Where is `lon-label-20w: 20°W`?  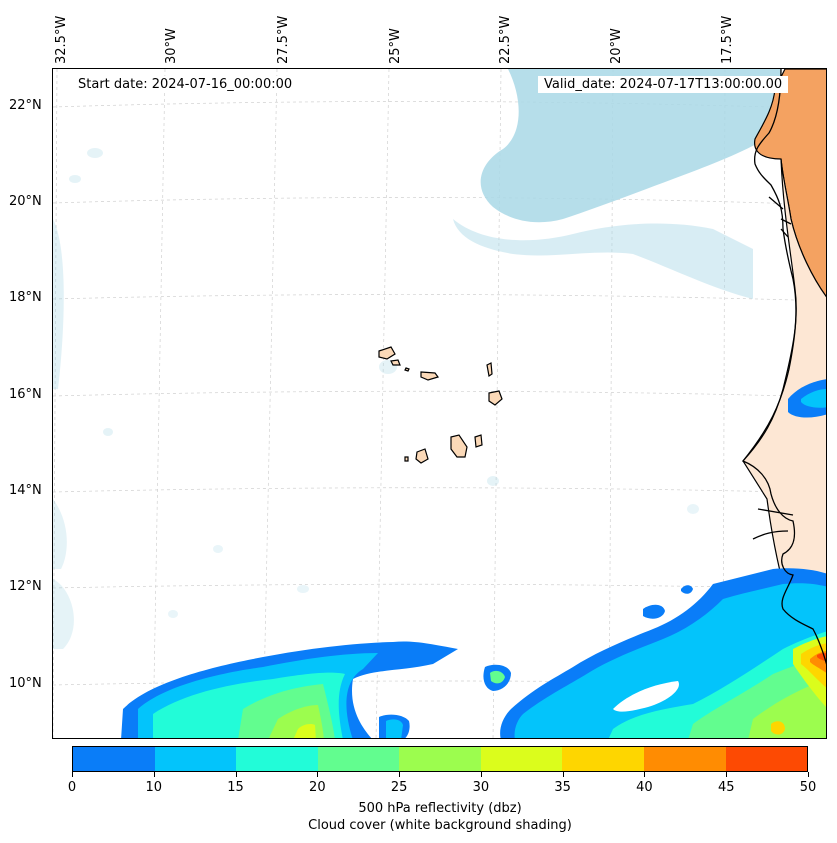
lon-label-20w: 20°W is located at coordinates (616, 46).